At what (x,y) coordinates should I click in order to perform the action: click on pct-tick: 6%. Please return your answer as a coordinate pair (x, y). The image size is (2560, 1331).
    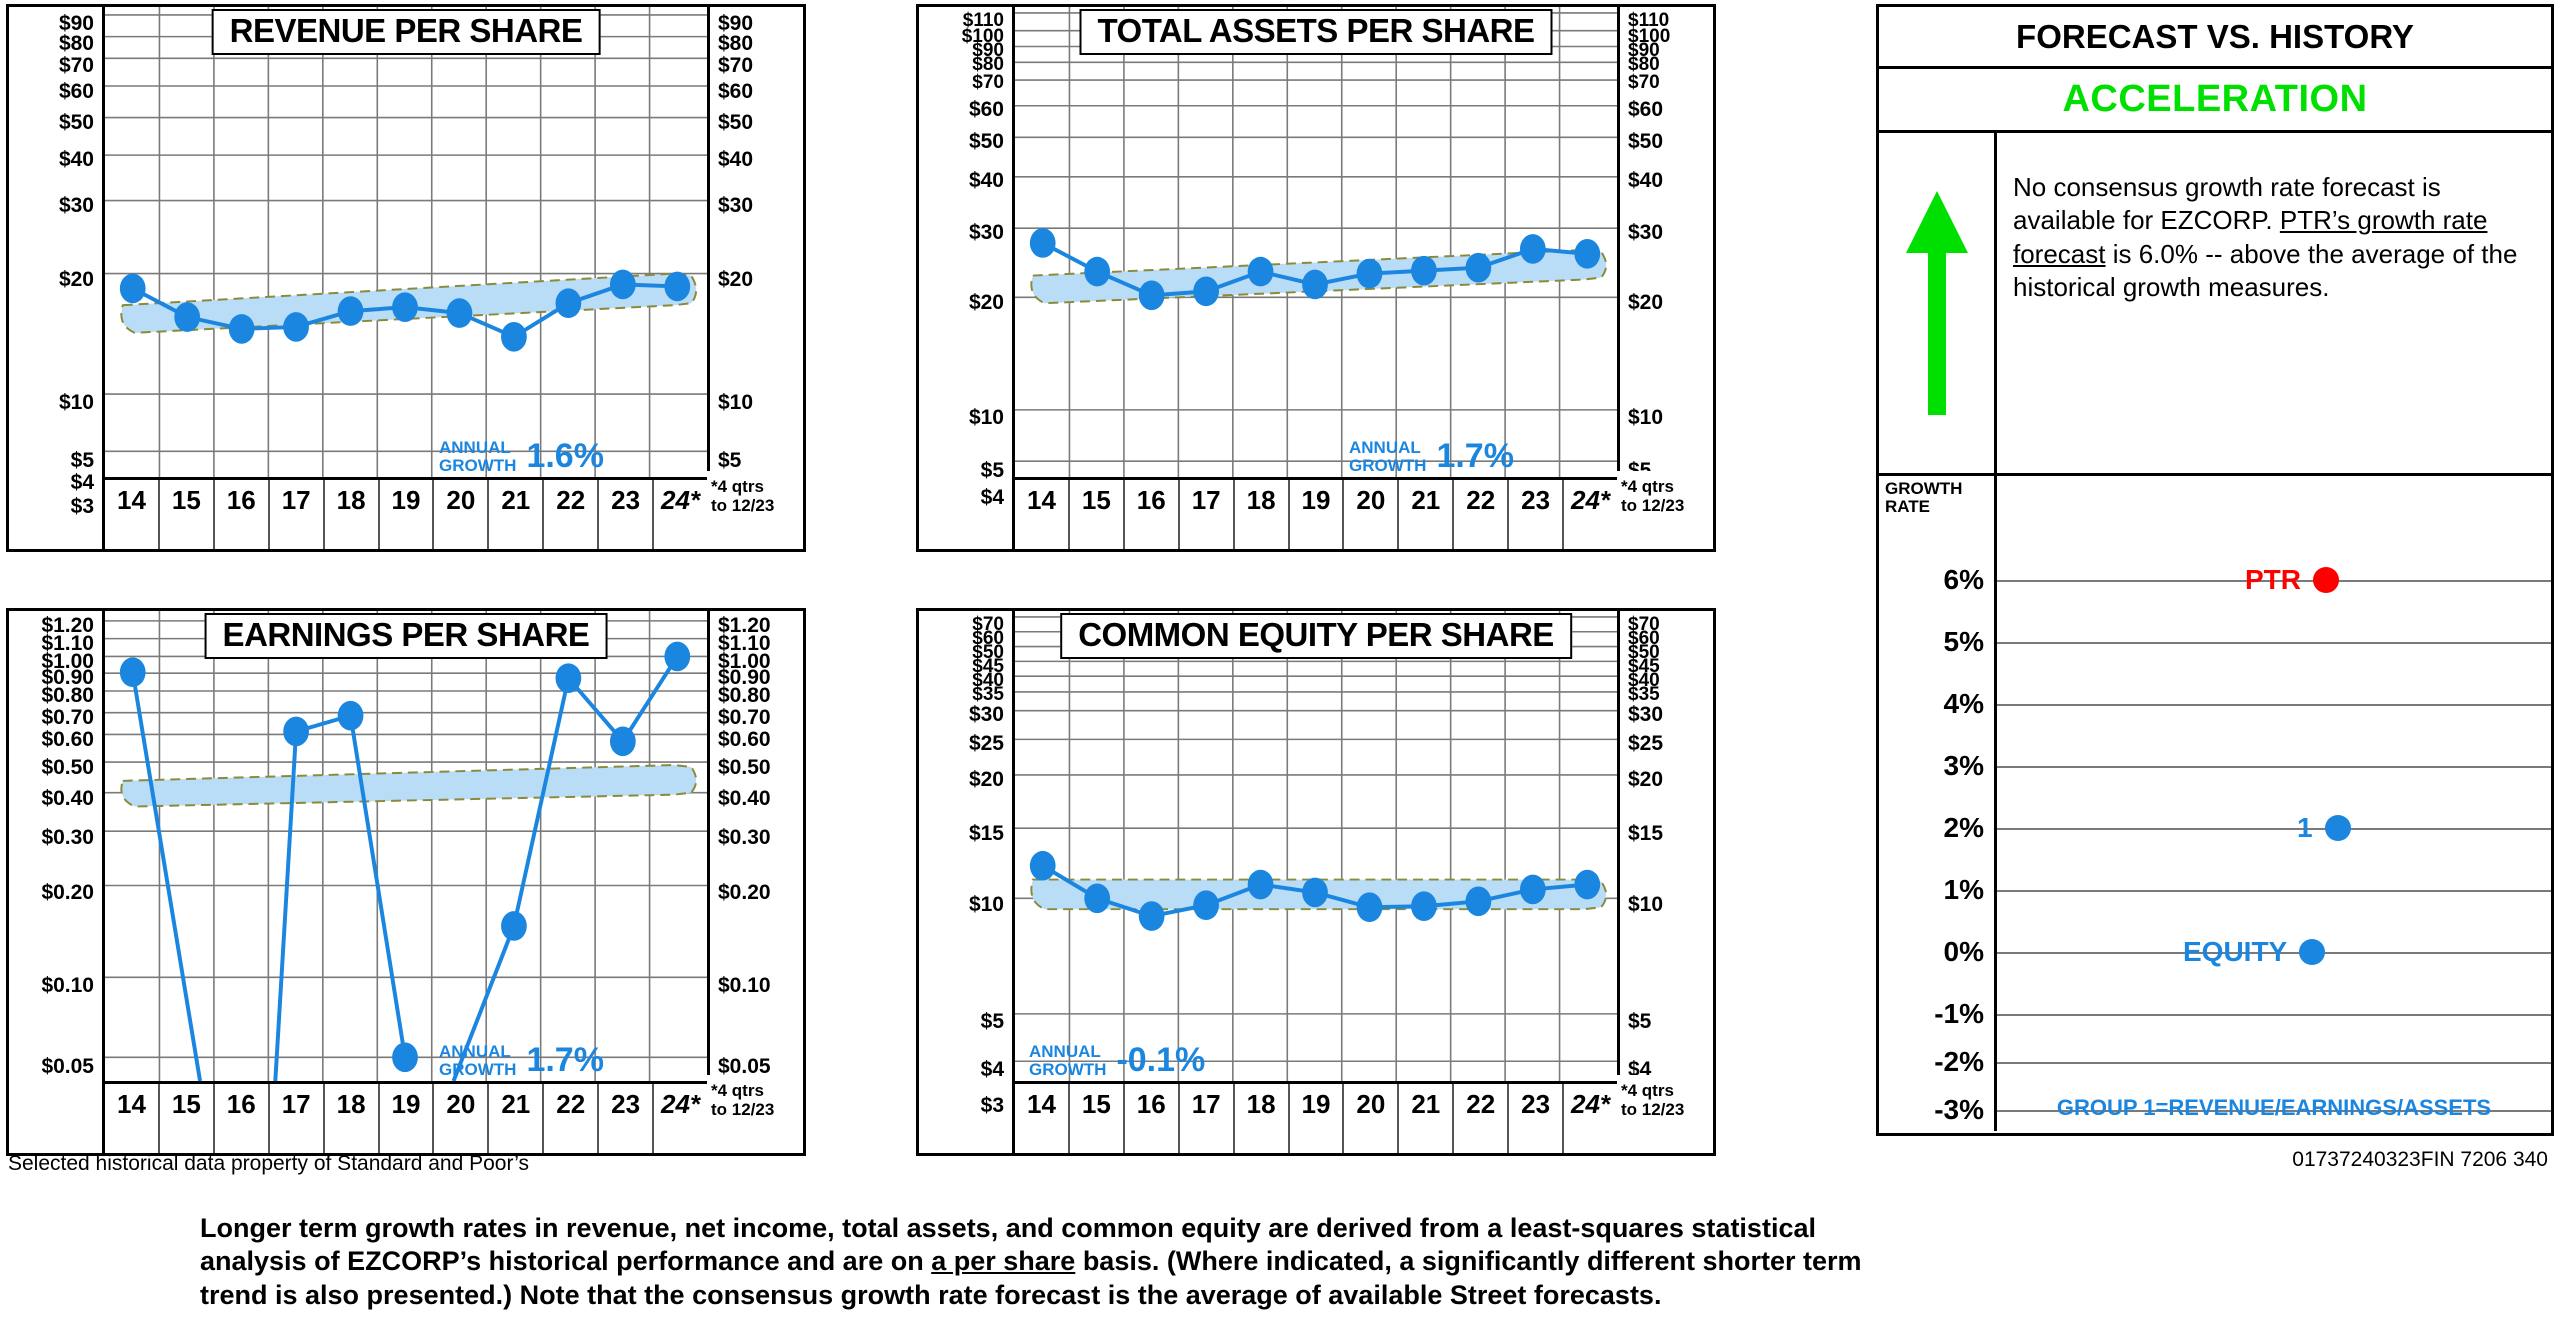
    Looking at the image, I should click on (1963, 579).